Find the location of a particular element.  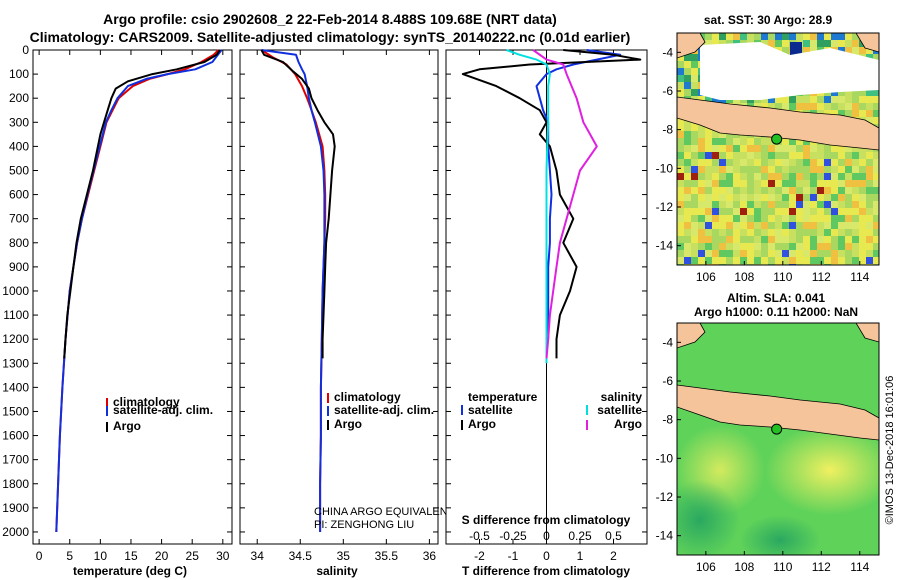

xtick-label: 1 is located at coordinates (580, 556).